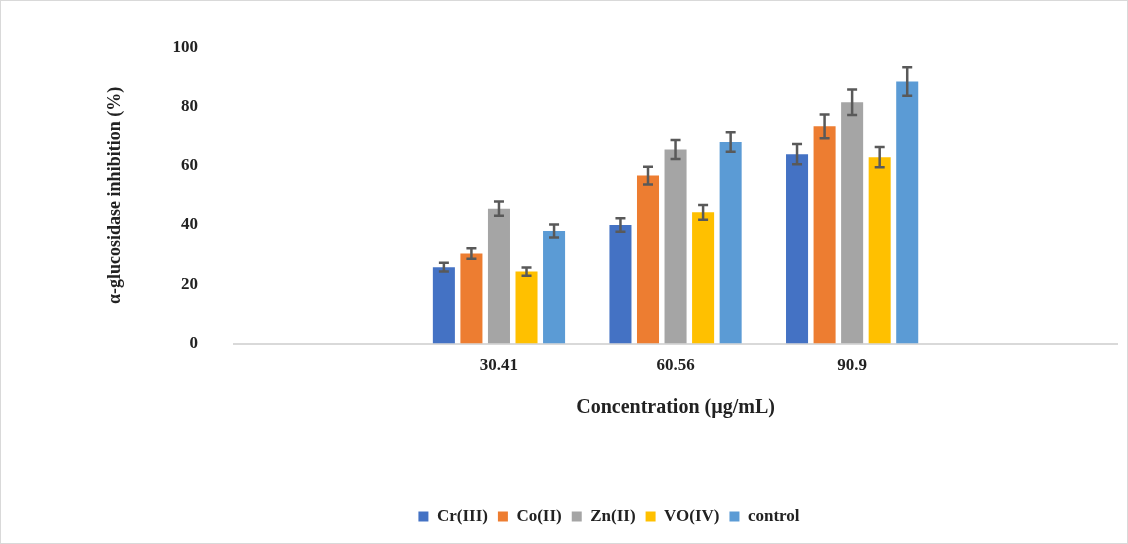  What do you see at coordinates (115, 195) in the screenshot?
I see `y-axis-title: α-glucosidase inhibition (%)` at bounding box center [115, 195].